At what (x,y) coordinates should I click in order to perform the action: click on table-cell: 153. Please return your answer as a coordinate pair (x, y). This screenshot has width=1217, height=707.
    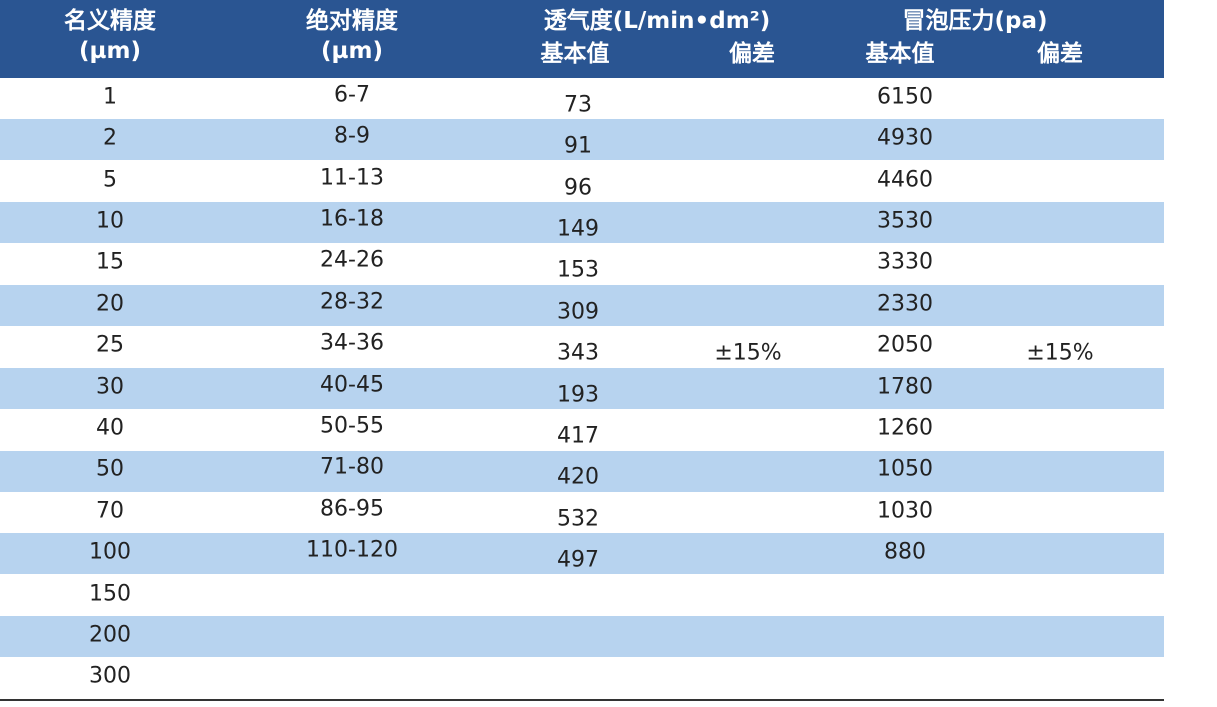
    Looking at the image, I should click on (578, 270).